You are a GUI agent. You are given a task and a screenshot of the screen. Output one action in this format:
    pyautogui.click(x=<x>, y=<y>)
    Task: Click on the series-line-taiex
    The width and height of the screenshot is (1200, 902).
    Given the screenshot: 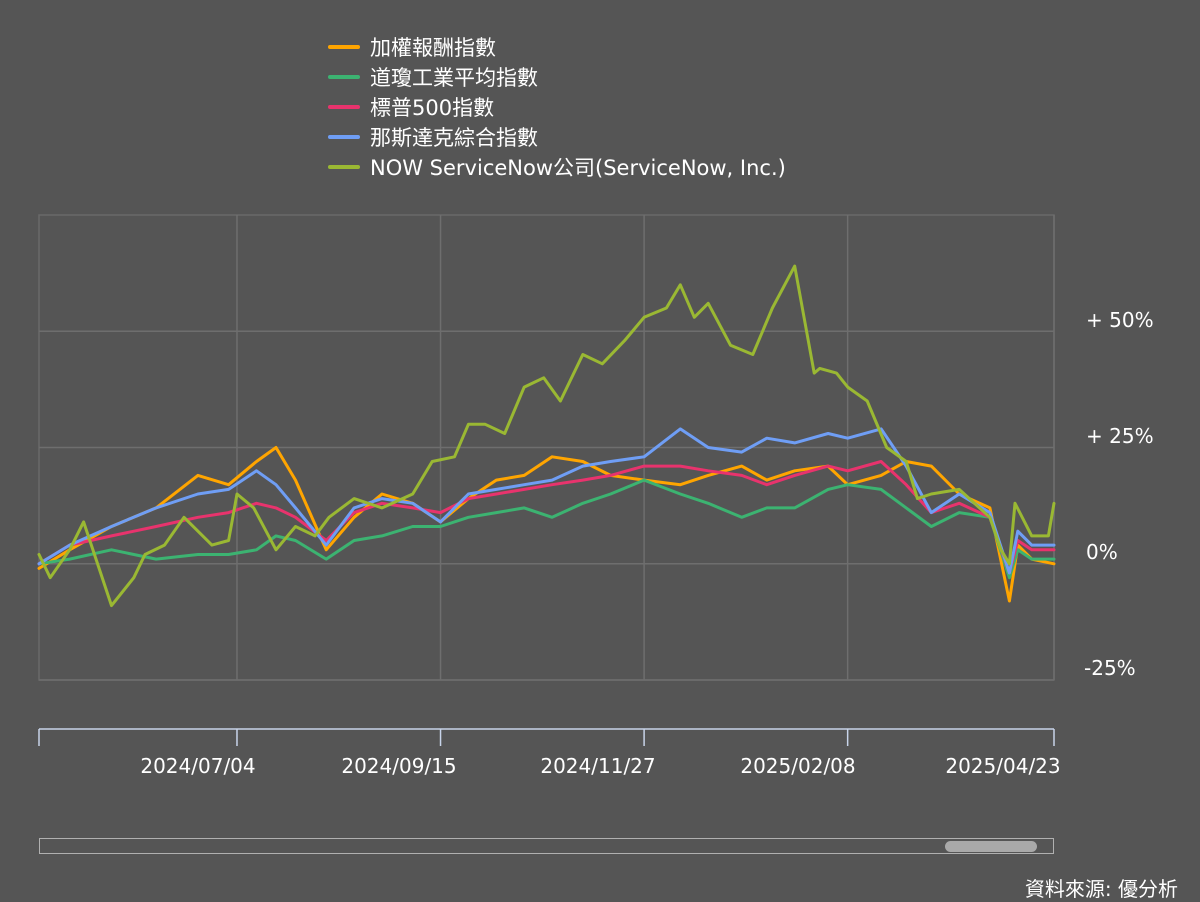 What is the action you would take?
    pyautogui.click(x=546, y=524)
    